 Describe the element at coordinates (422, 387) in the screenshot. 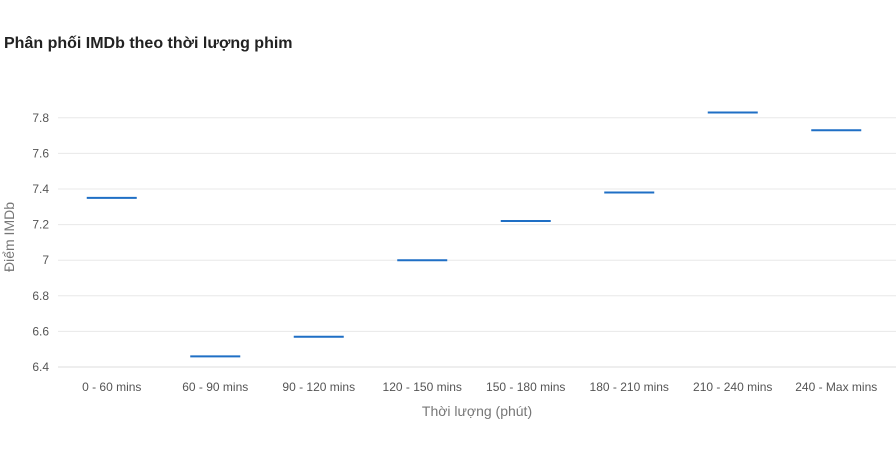

I see `x-tick-label: 120 - 150 mins` at that location.